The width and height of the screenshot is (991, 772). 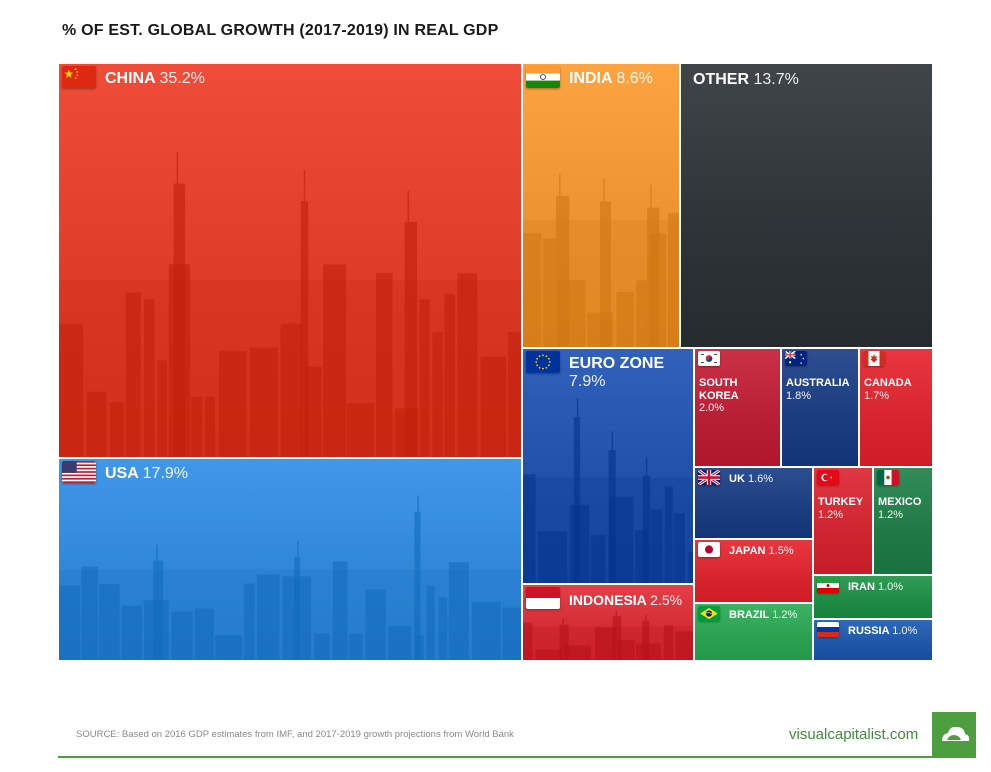 I want to click on treemap-label-euro-zone: EURO ZONE 7.9%, so click(x=616, y=373).